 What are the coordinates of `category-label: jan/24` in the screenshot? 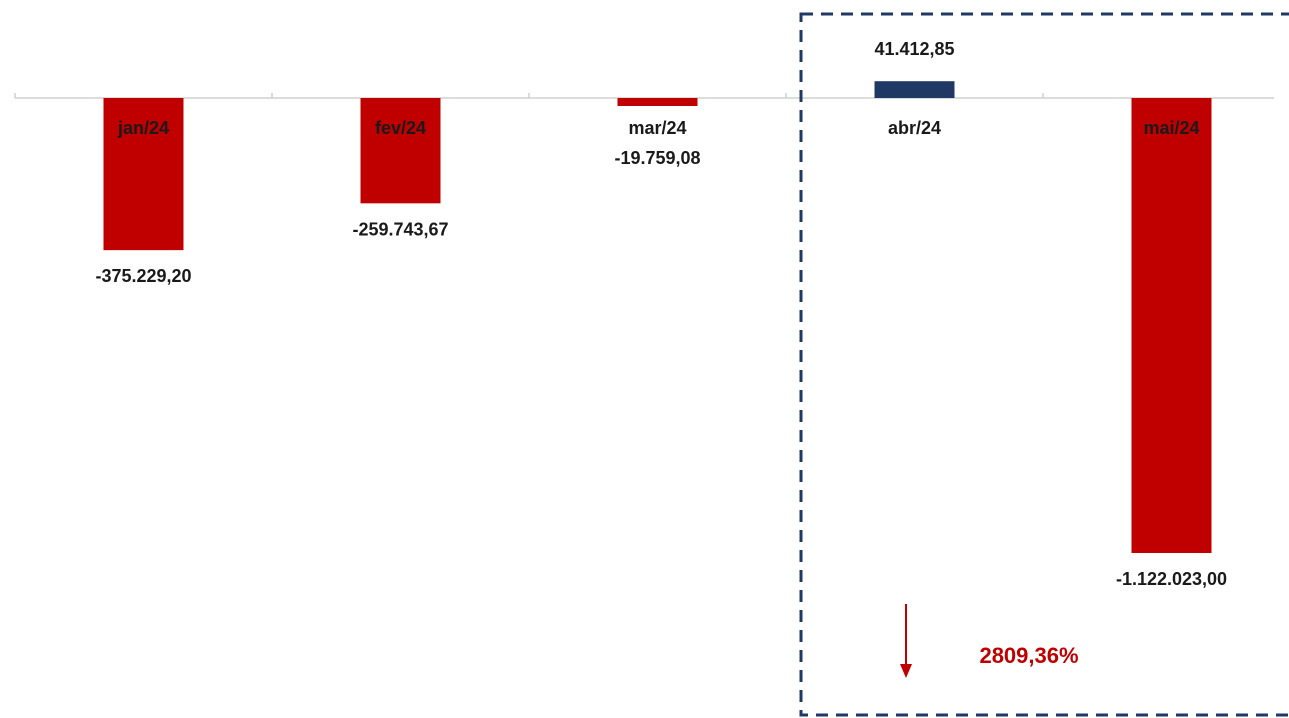 It's located at (143, 128).